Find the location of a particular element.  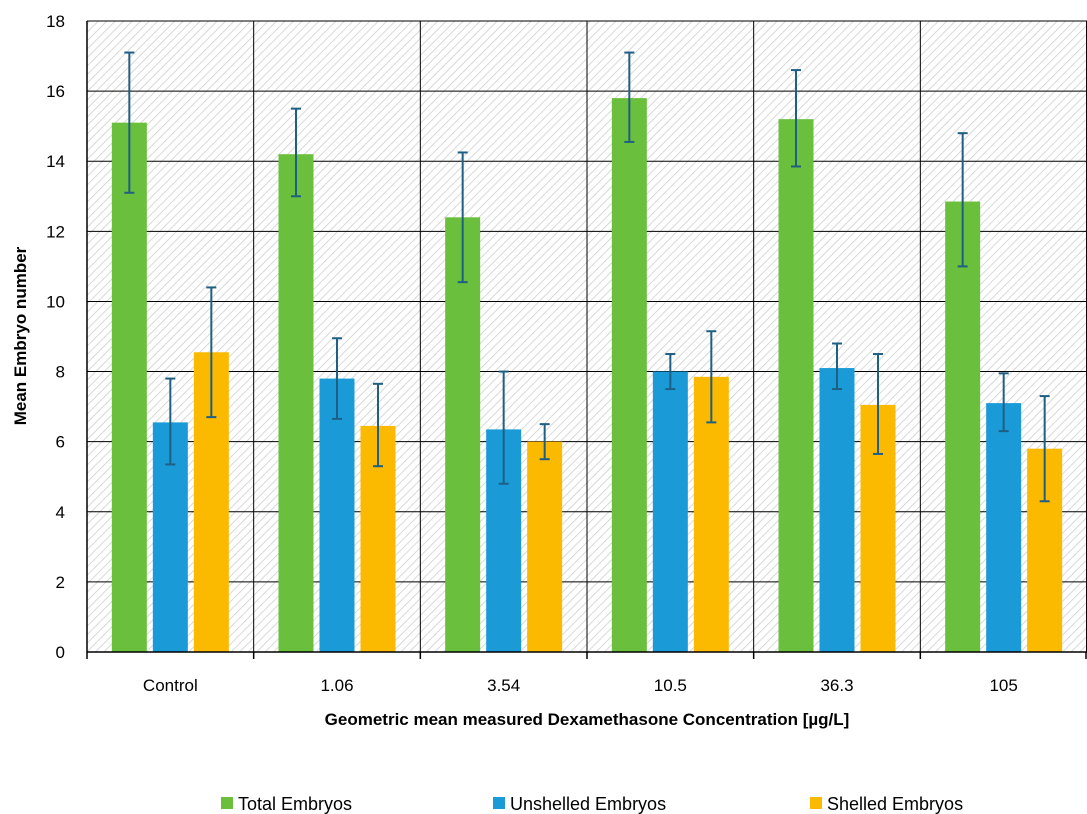

y-tick-label: 8 is located at coordinates (60, 372).